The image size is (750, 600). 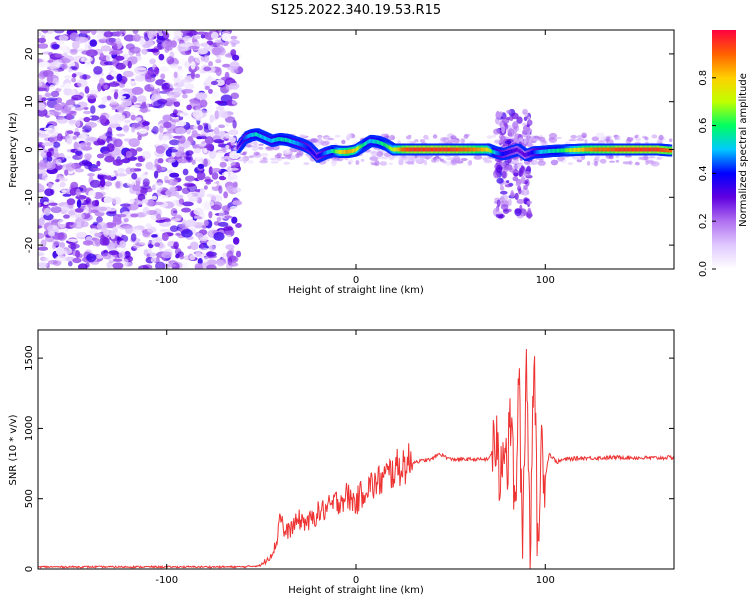 What do you see at coordinates (29, 54) in the screenshot?
I see `y-tick-label: 20` at bounding box center [29, 54].